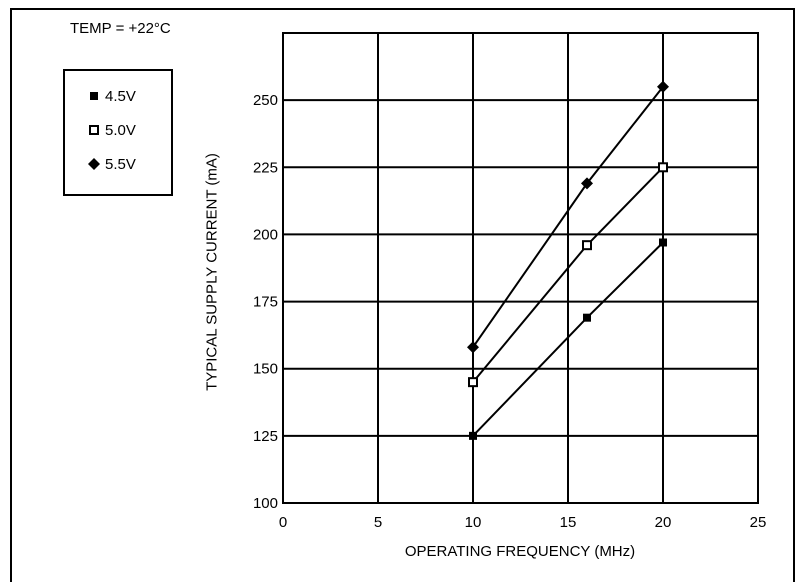 This screenshot has height=582, width=803. I want to click on y-tick-label: 200, so click(265, 234).